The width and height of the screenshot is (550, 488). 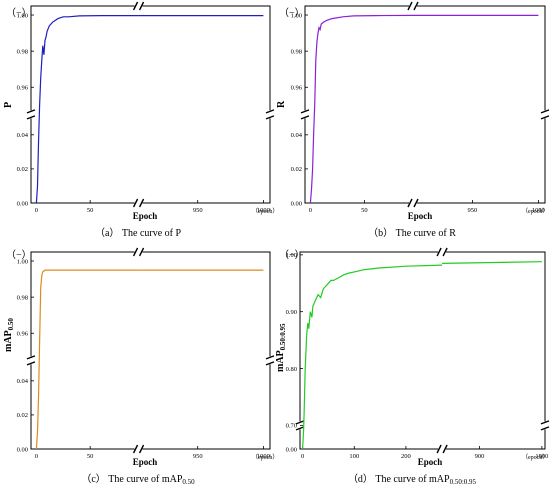 What do you see at coordinates (138, 233) in the screenshot?
I see `caption: （a） The curve of P` at bounding box center [138, 233].